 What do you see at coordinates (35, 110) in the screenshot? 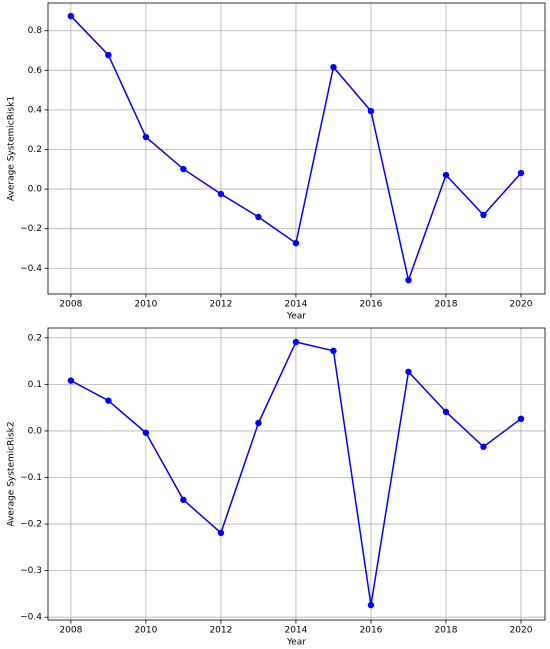
I see `y-tick-label: 0.4` at bounding box center [35, 110].